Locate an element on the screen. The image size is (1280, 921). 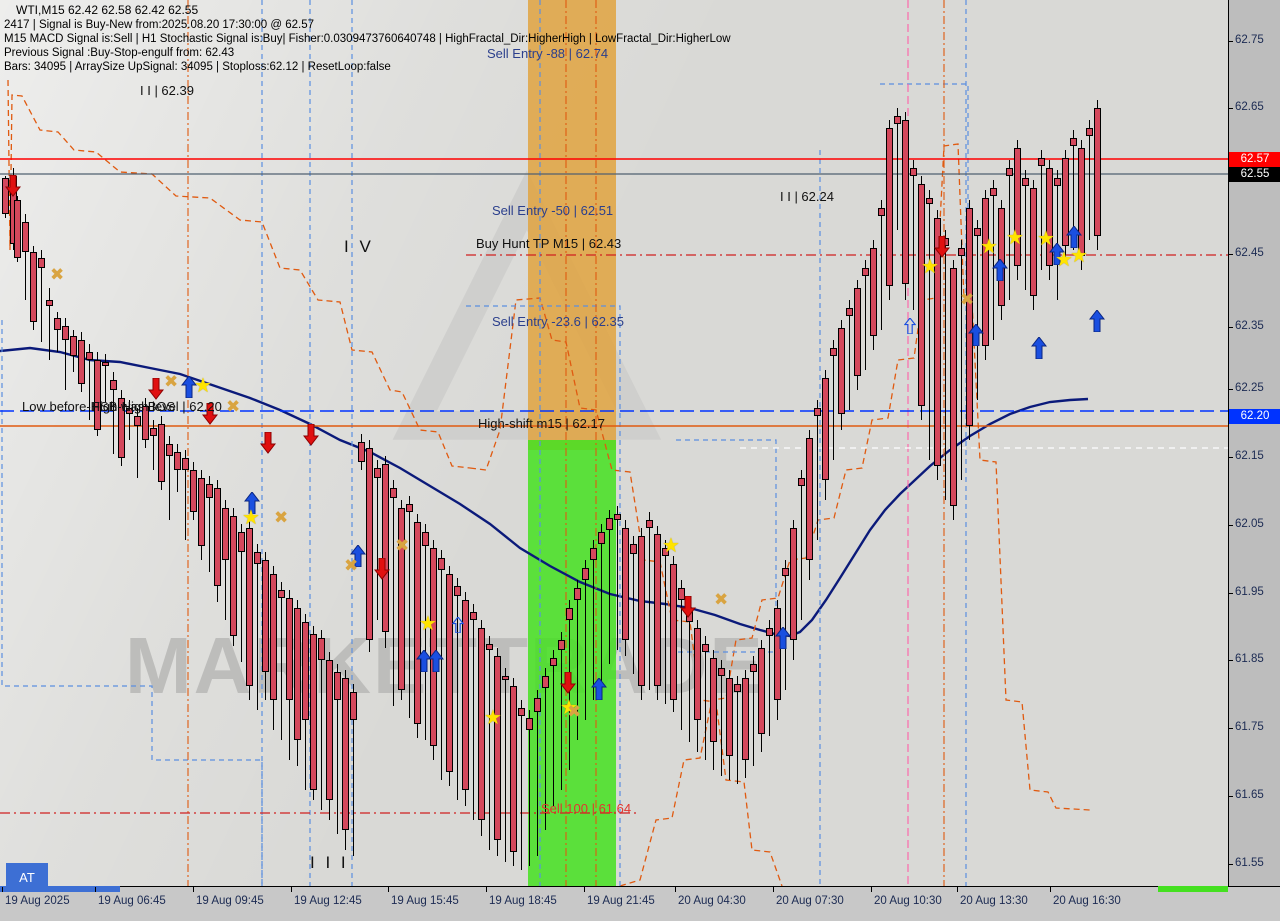
level-price-tag: 62.20 is located at coordinates (1254, 416).